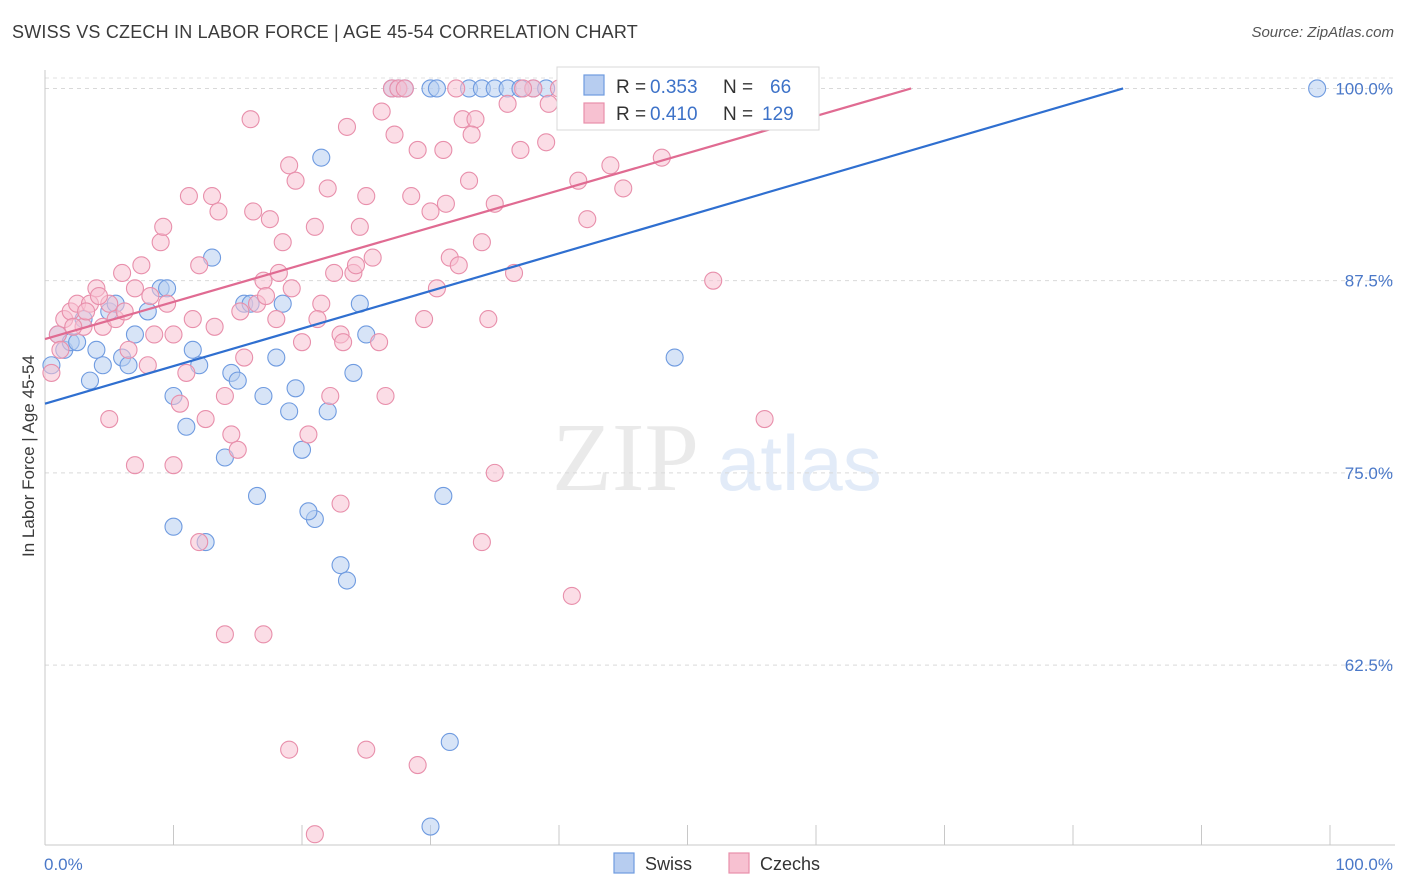  What do you see at coordinates (717, 458) in the screenshot?
I see `watermark: ZIP atlas` at bounding box center [717, 458].